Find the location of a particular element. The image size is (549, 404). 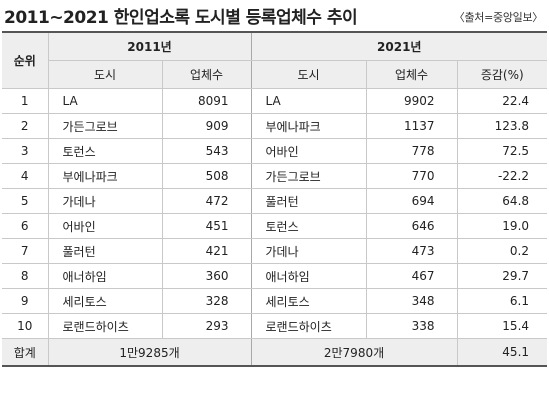

city-2011-cell: 풀러턴 is located at coordinates (104, 251).